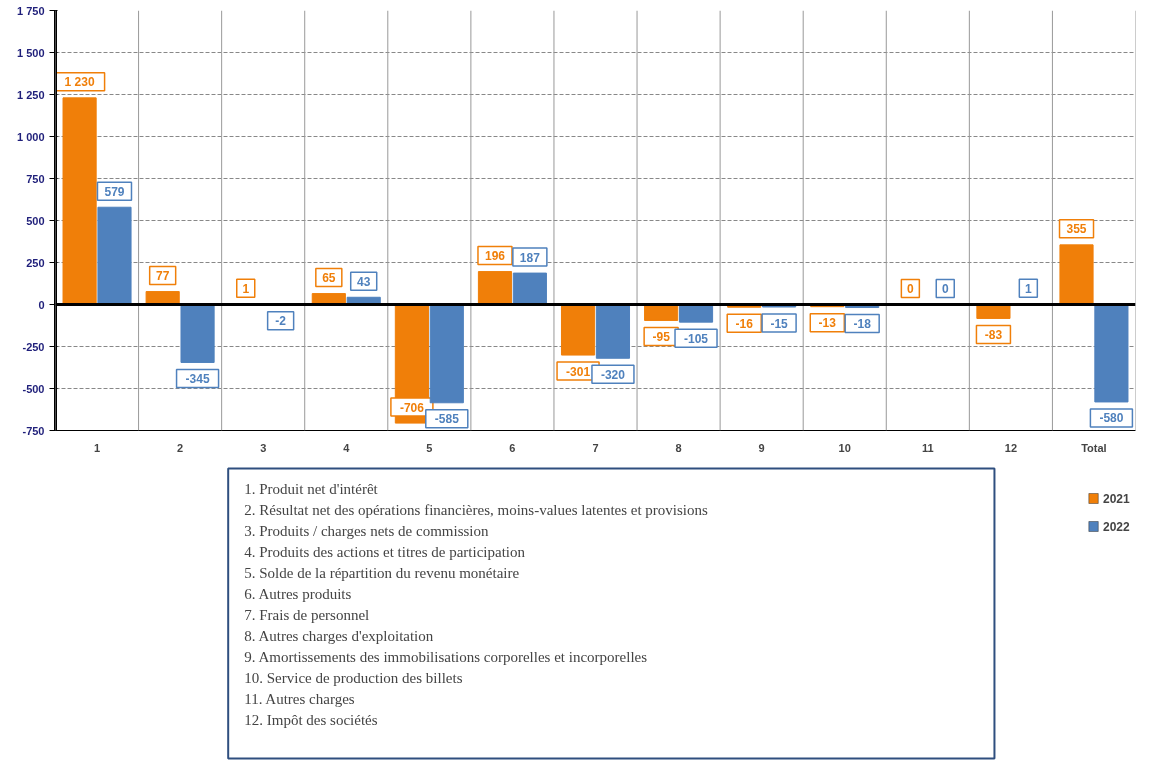 Image resolution: width=1154 pixels, height=772 pixels. Describe the element at coordinates (353, 677) in the screenshot. I see `text: 10. Service de production des billets` at that location.